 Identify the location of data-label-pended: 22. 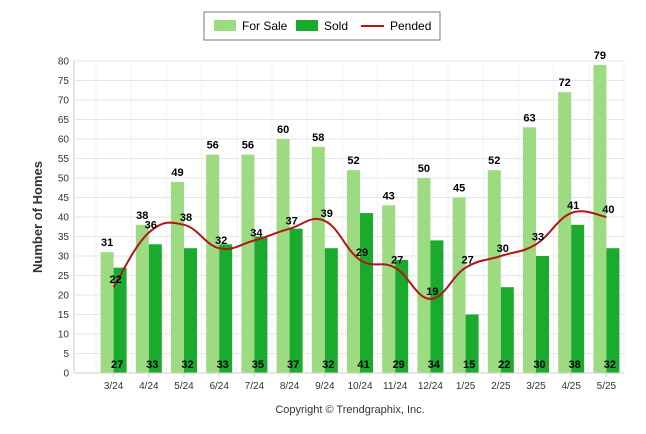
(115, 280).